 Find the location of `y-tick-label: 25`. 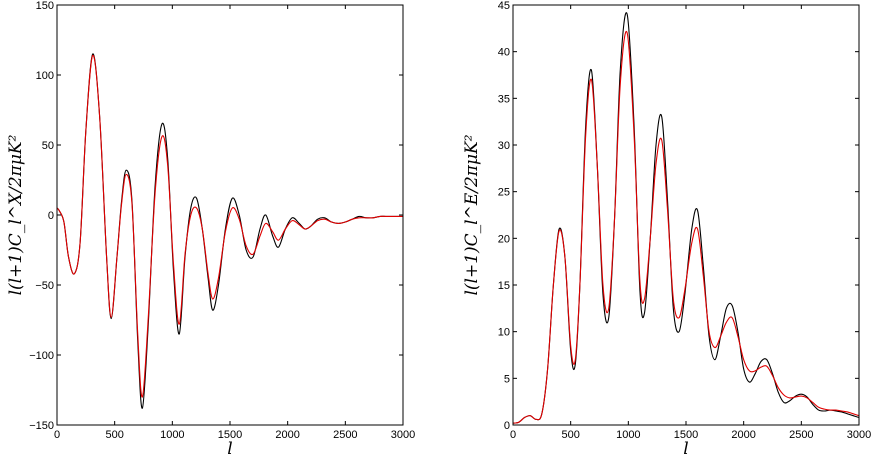

y-tick-label: 25 is located at coordinates (504, 193).